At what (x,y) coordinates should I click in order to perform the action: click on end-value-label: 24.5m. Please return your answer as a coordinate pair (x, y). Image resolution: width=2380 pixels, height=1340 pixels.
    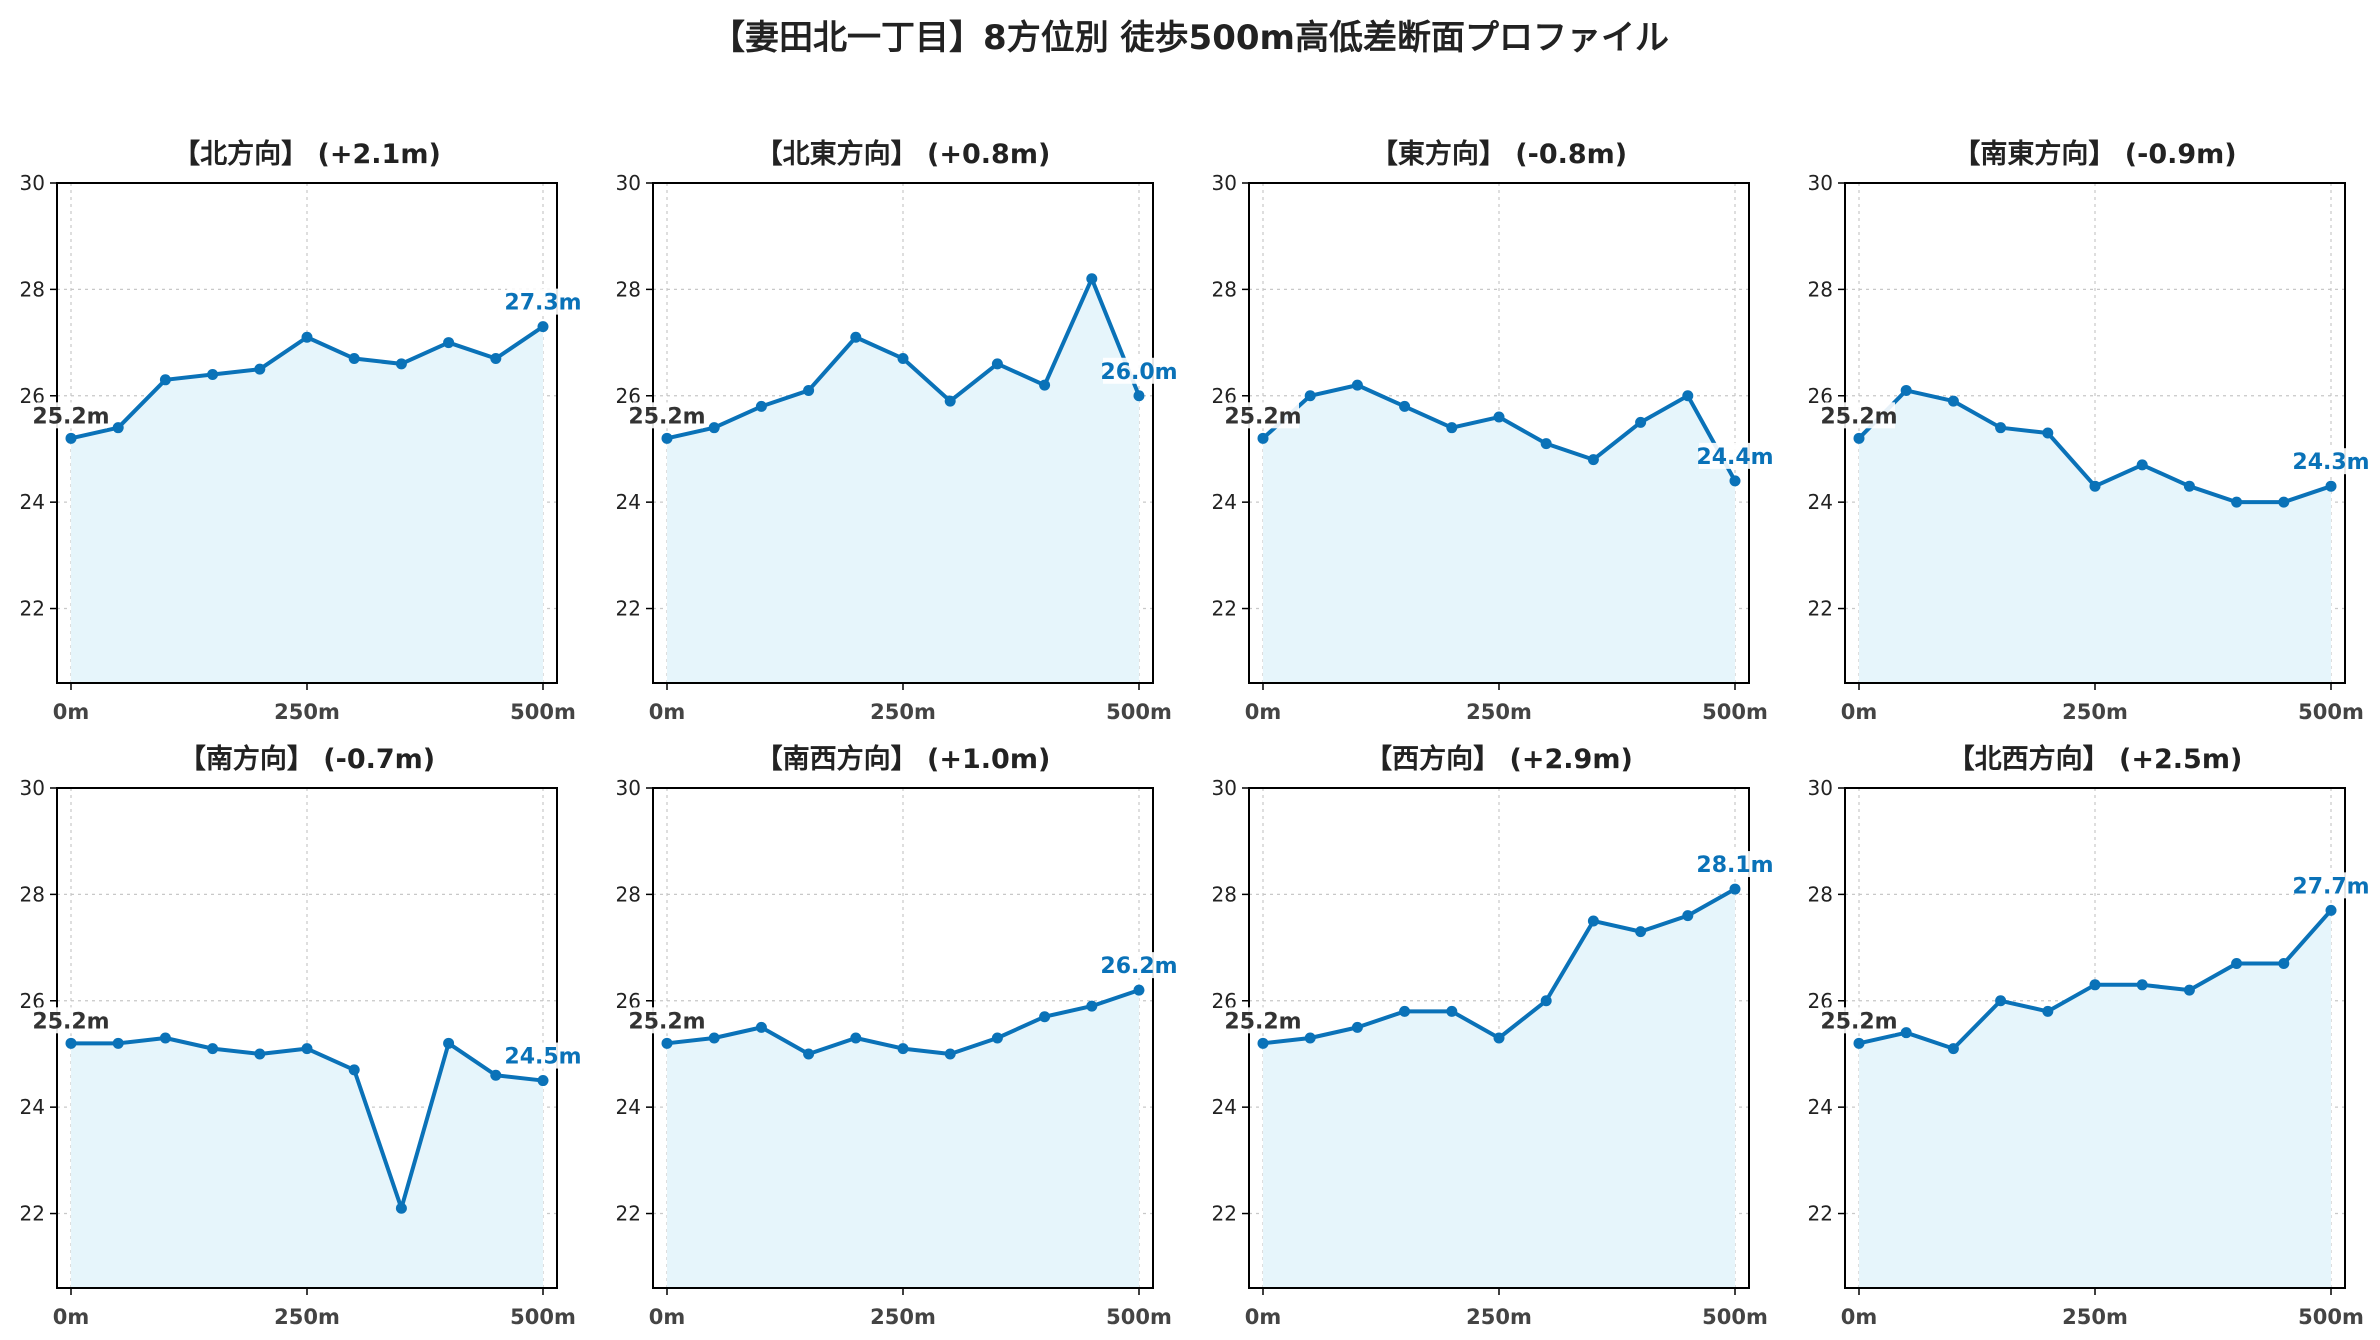
    Looking at the image, I should click on (542, 1057).